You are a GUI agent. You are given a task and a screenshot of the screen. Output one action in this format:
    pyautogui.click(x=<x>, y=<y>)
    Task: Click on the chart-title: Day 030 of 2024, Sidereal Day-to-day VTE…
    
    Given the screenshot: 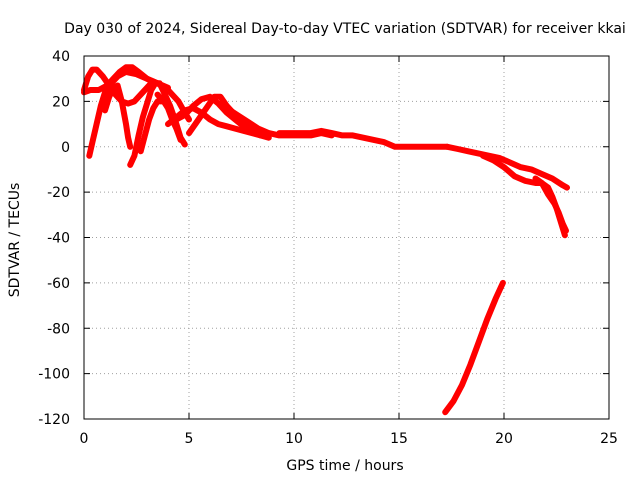 What is the action you would take?
    pyautogui.click(x=345, y=29)
    